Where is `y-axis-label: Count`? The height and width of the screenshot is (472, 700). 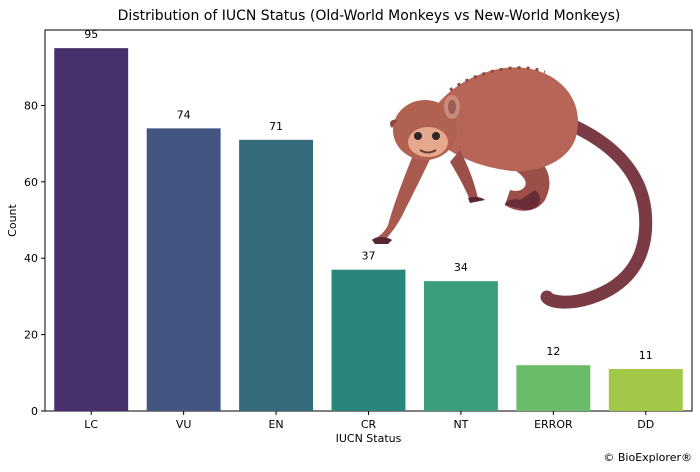 y-axis-label: Count is located at coordinates (12, 219).